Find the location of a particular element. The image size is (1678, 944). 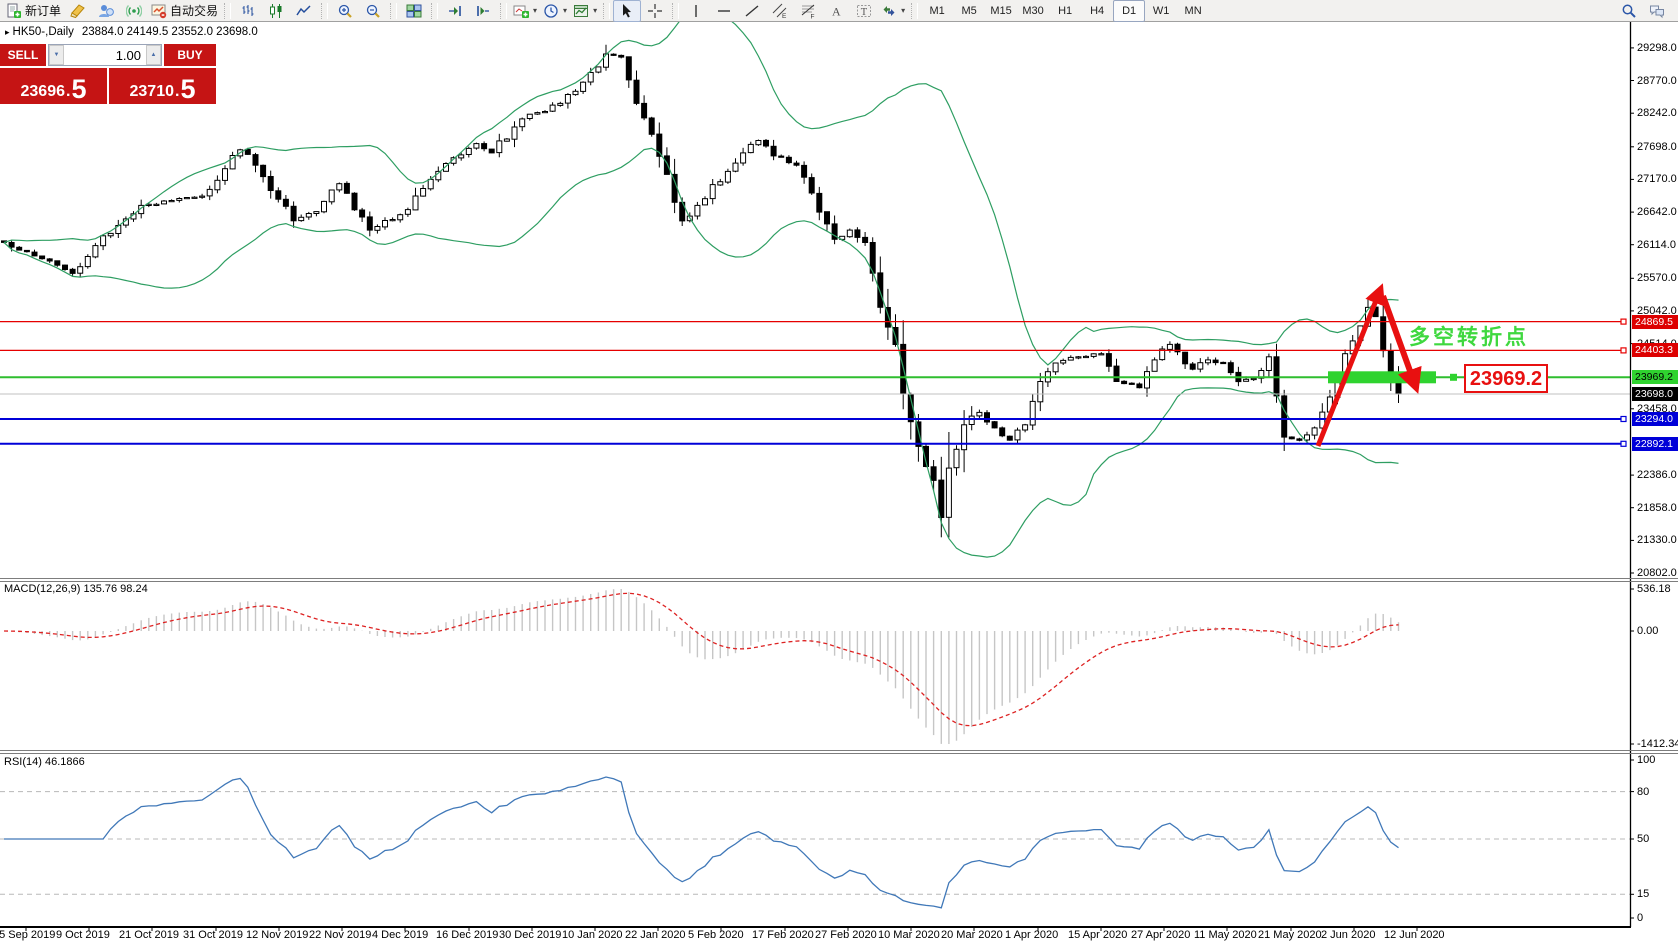

equidistant-channel-button: E is located at coordinates (780, 11).